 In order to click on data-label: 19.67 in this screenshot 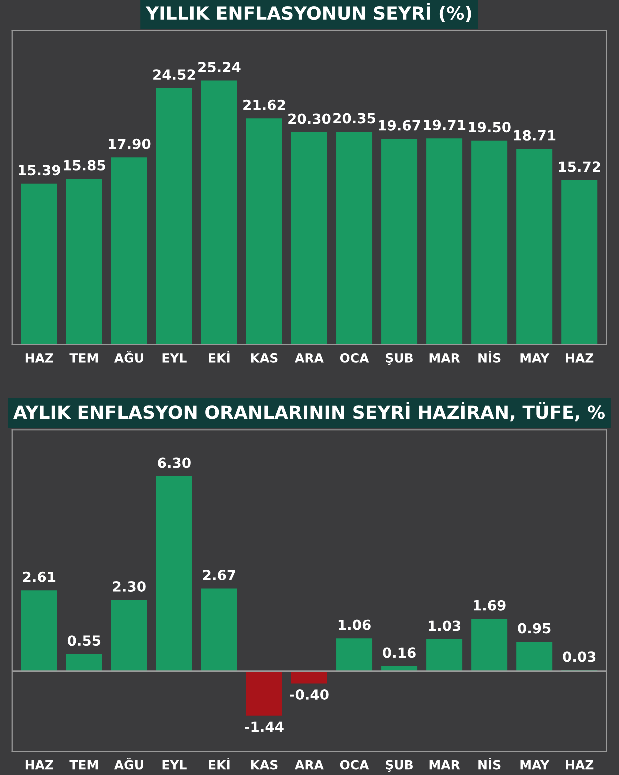, I will do `click(399, 125)`.